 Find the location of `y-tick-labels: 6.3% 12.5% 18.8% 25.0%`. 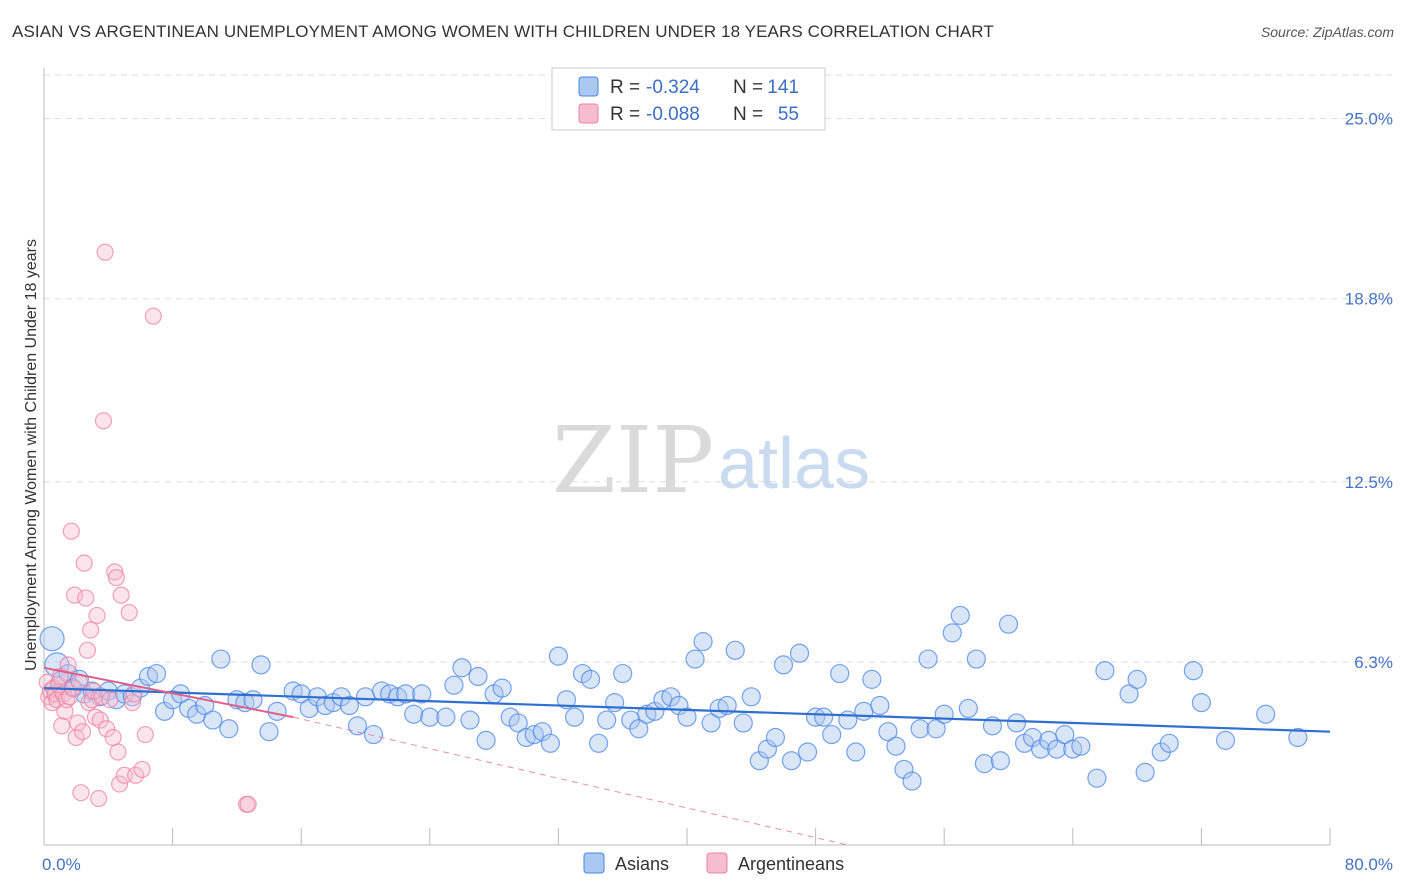

y-tick-labels: 6.3% 12.5% 18.8% 25.0% is located at coordinates (1369, 391).